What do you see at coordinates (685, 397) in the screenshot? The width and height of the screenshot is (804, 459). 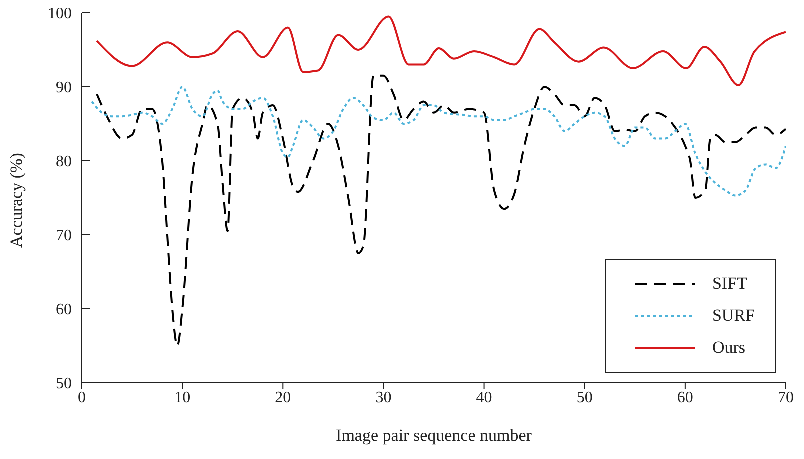 I see `x-tick-label: 60` at bounding box center [685, 397].